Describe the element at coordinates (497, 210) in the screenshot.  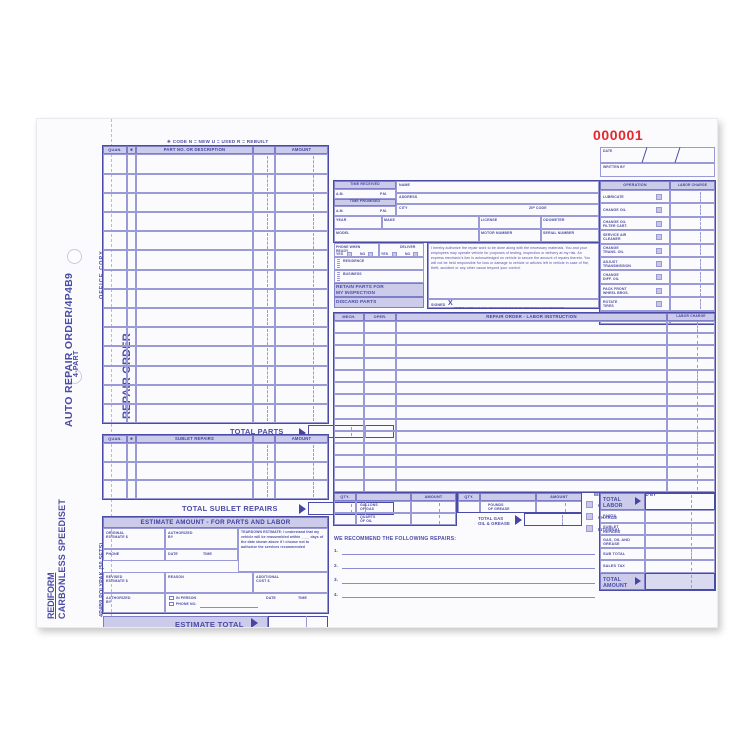
I see `city-field` at that location.